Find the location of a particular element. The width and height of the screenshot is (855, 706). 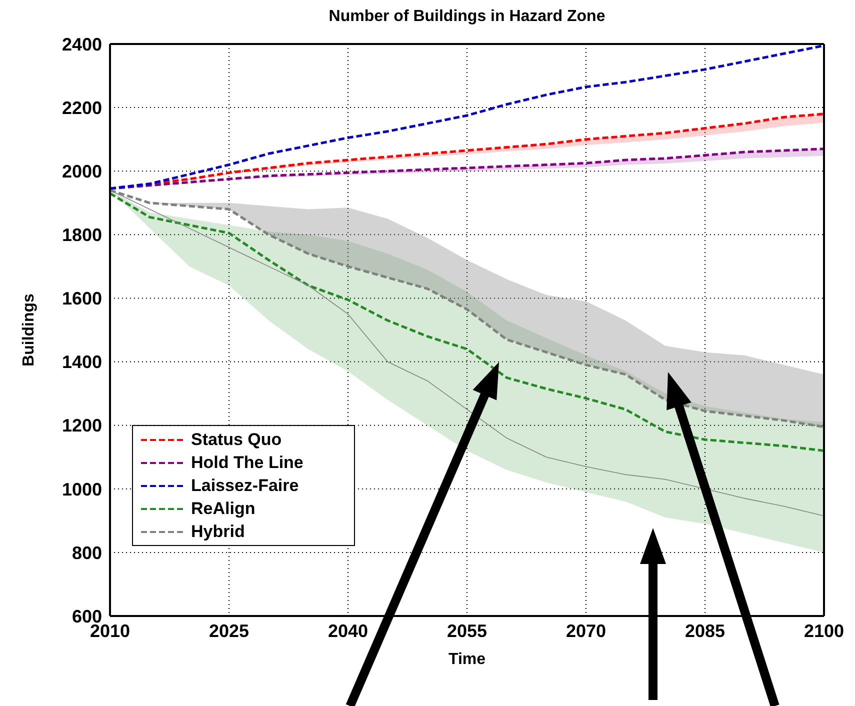

y-tick-label: 1800 is located at coordinates (82, 235).